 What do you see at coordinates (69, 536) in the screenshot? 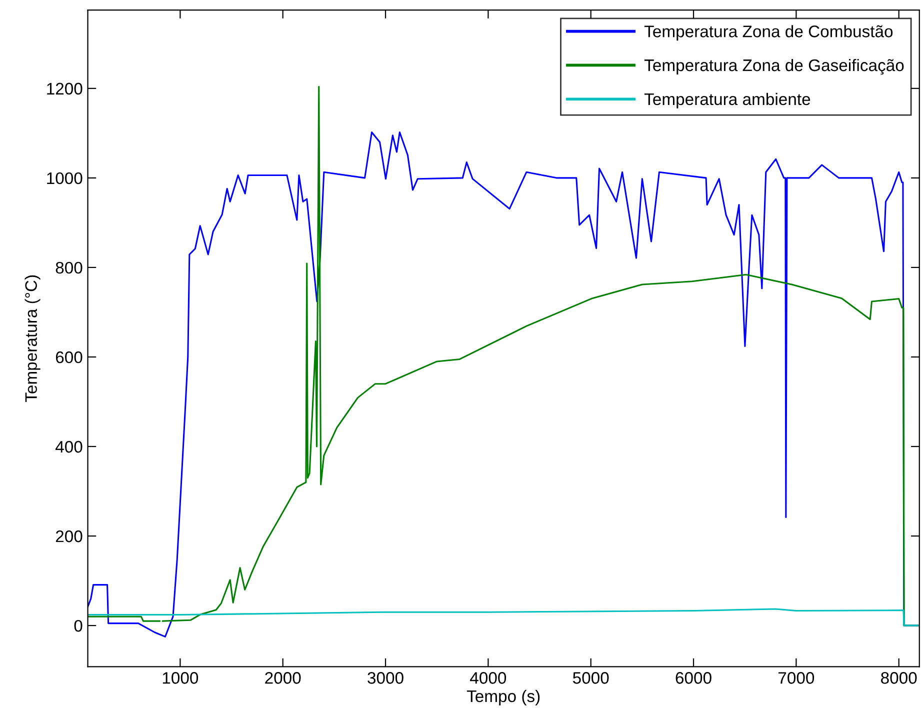
I see `y-tick-label: 200` at bounding box center [69, 536].